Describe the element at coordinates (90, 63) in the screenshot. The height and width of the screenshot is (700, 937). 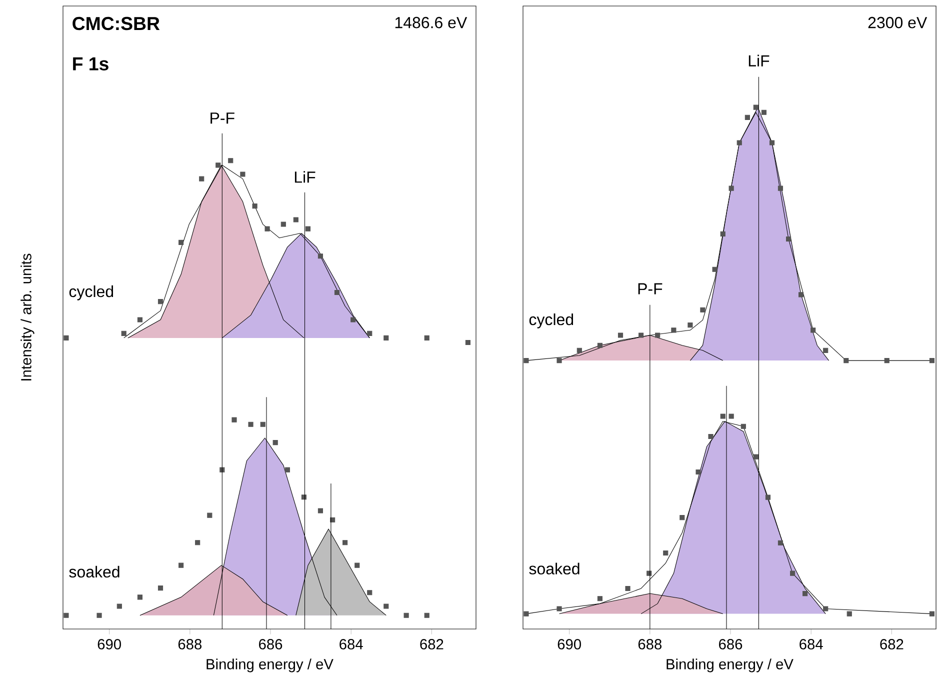
I see `chart-subtitle: F 1s` at that location.